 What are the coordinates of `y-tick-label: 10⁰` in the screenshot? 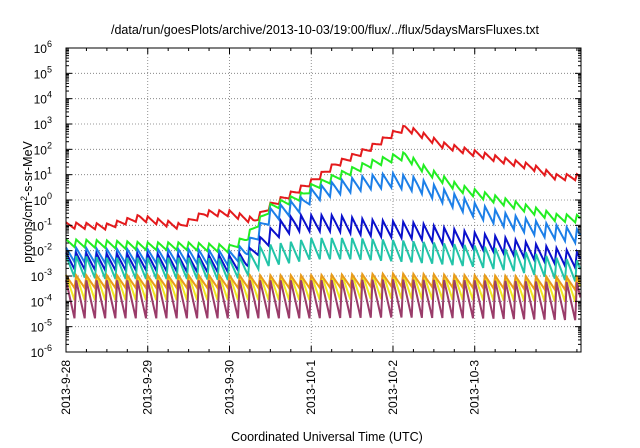 It's located at (43, 199).